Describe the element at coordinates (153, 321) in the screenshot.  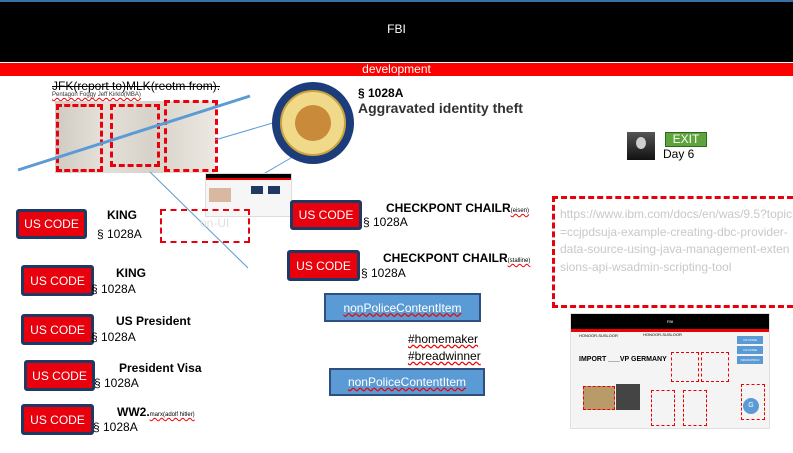
I see `item-label: US President` at that location.